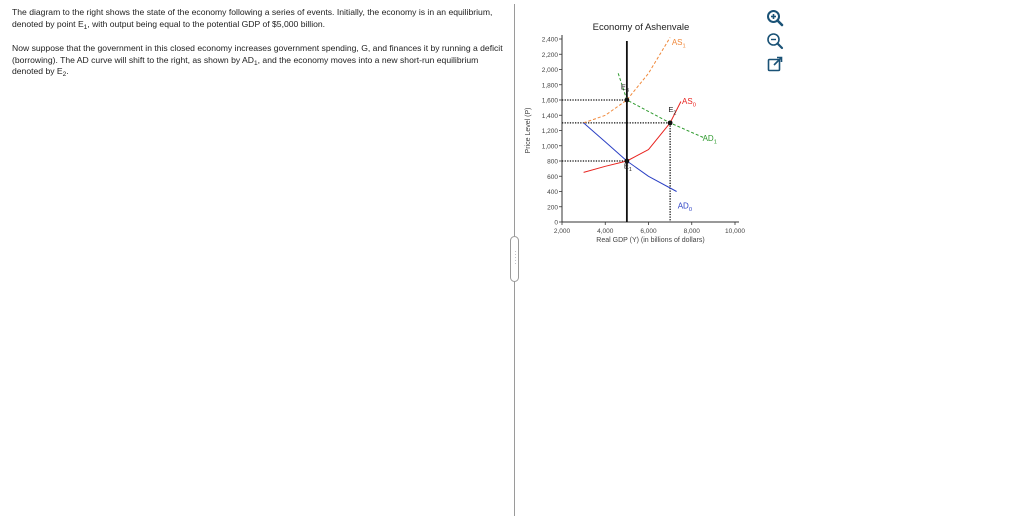  Describe the element at coordinates (550, 55) in the screenshot. I see `y-tick-label: 2,200` at that location.